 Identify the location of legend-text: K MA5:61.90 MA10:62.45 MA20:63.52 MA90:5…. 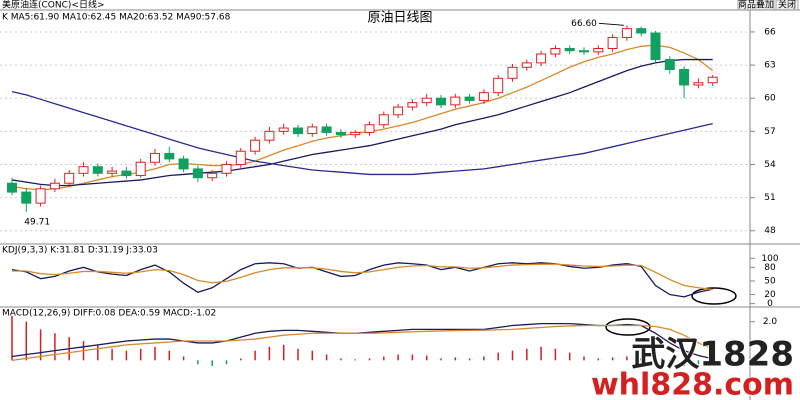
(116, 18).